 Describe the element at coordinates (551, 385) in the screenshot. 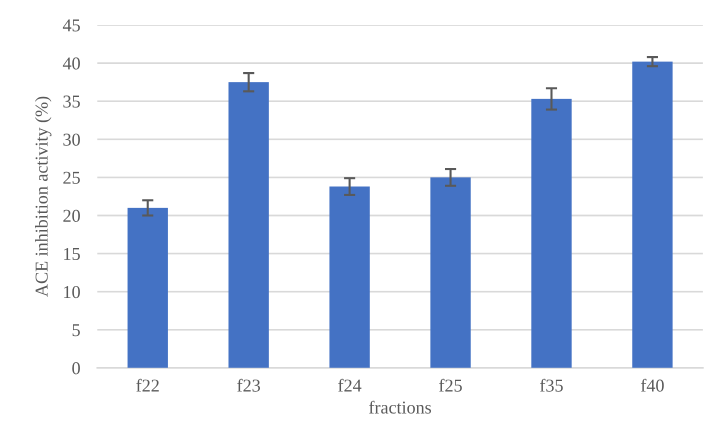

I see `x-tick-label: f35` at that location.